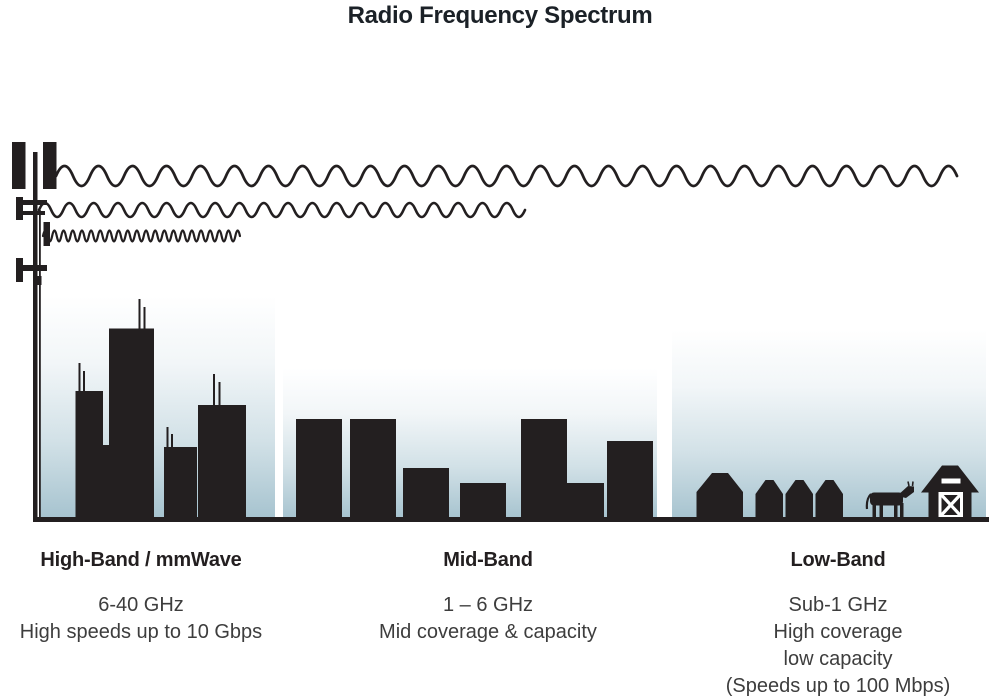 The width and height of the screenshot is (1000, 700). Describe the element at coordinates (282, 210) in the screenshot. I see `wave-medium-icon` at that location.